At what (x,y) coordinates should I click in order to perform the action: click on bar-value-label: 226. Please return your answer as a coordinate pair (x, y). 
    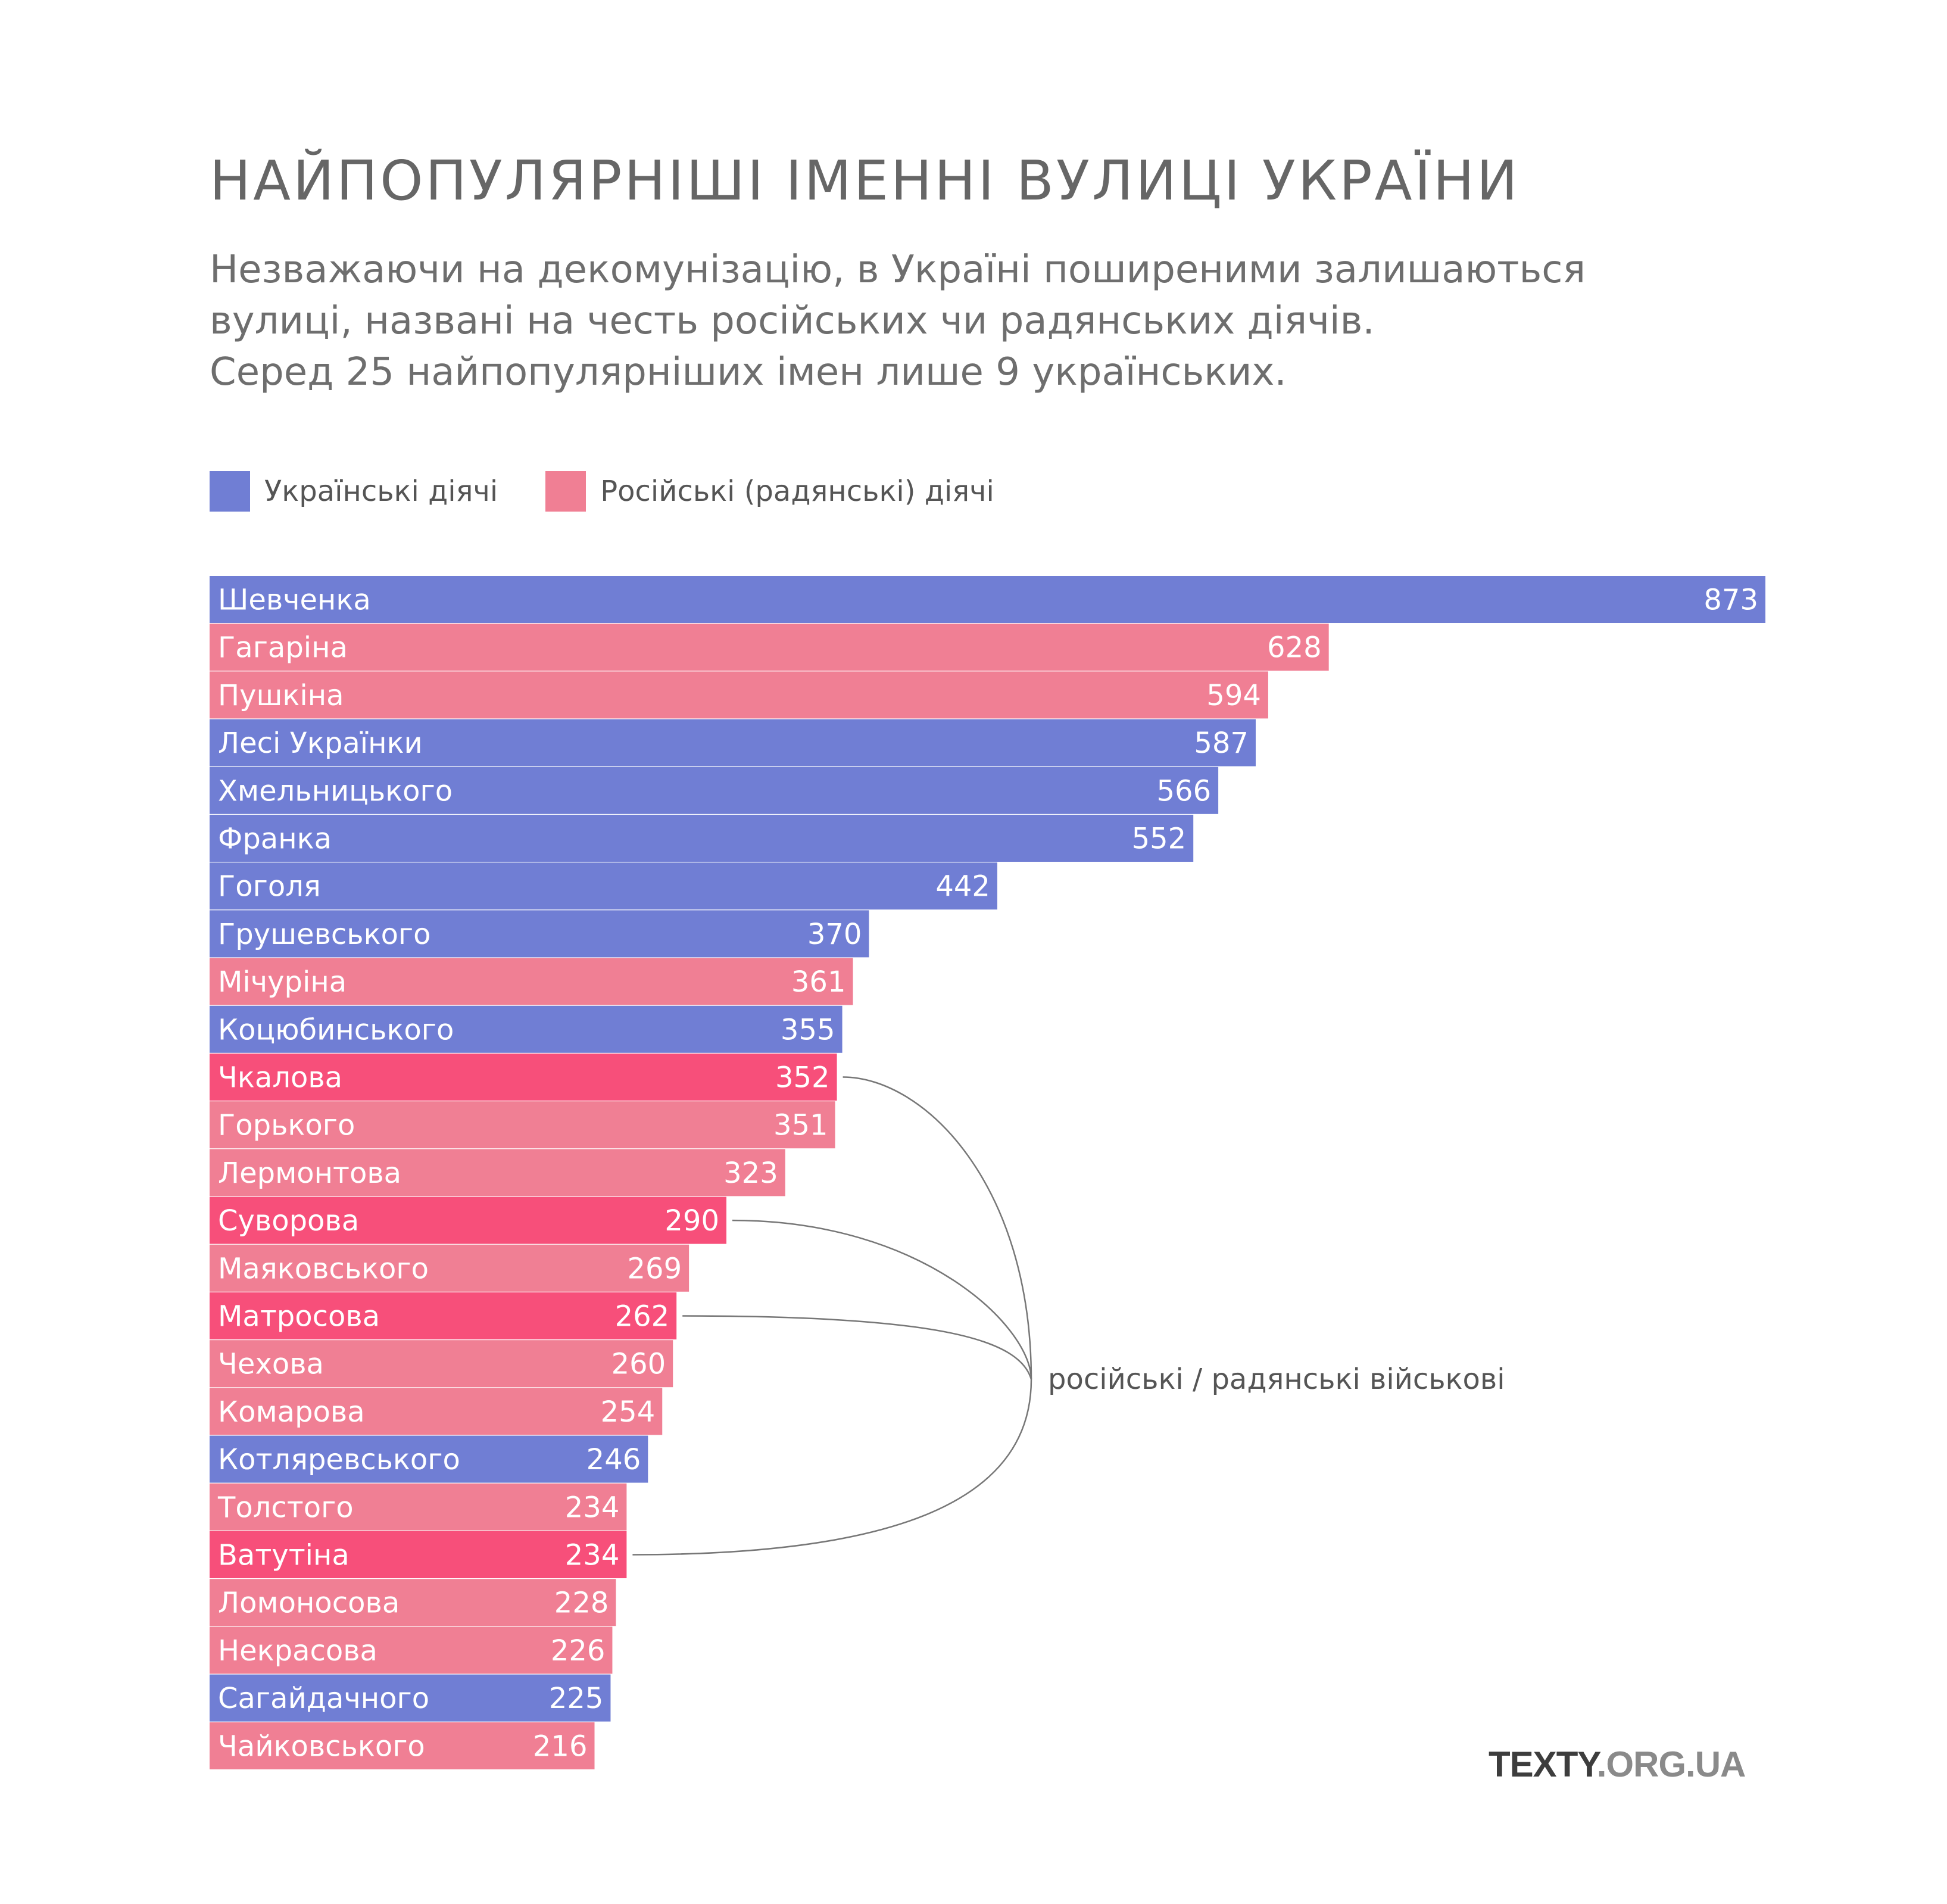
    Looking at the image, I should click on (578, 1651).